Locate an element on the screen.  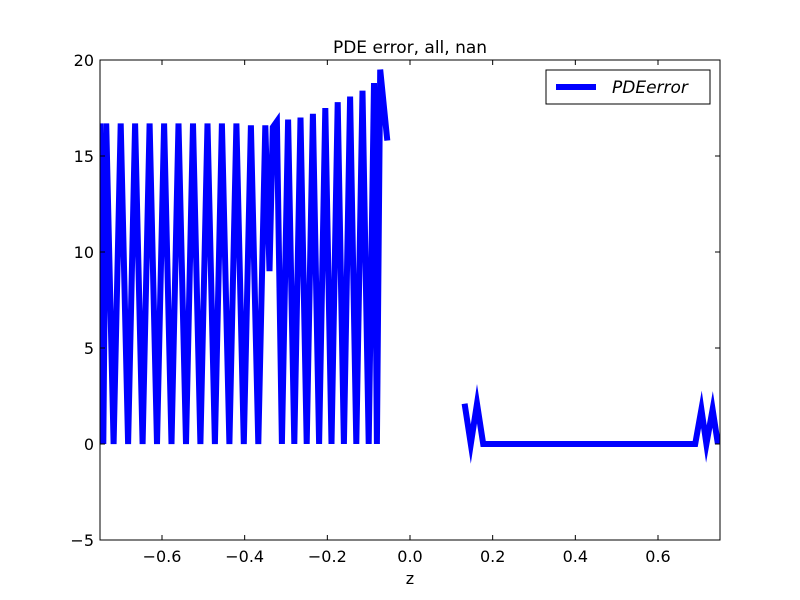
y-tick-label: −5 is located at coordinates (82, 540).